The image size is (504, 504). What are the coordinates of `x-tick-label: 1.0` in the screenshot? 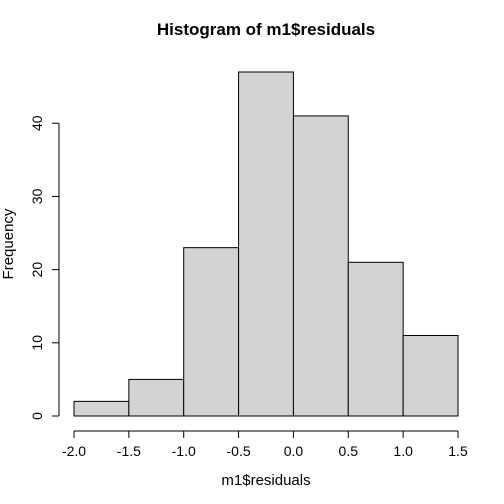 It's located at (403, 451).